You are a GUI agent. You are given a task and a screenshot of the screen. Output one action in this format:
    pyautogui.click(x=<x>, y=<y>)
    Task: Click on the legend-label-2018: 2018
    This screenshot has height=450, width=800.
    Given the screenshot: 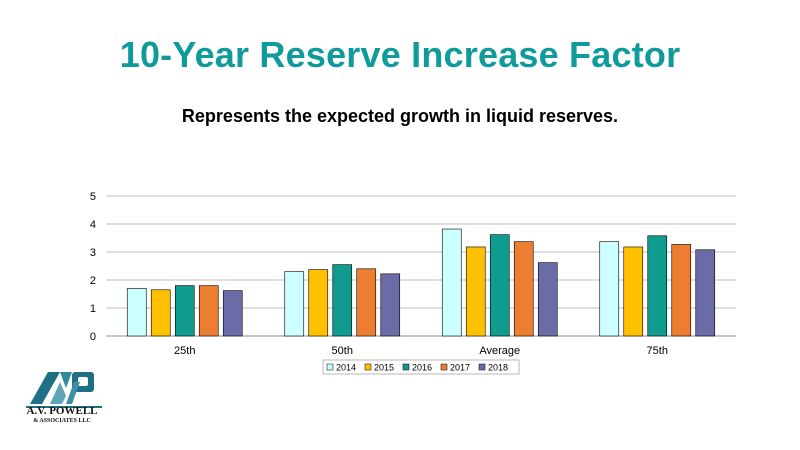 What is the action you would take?
    pyautogui.click(x=498, y=368)
    